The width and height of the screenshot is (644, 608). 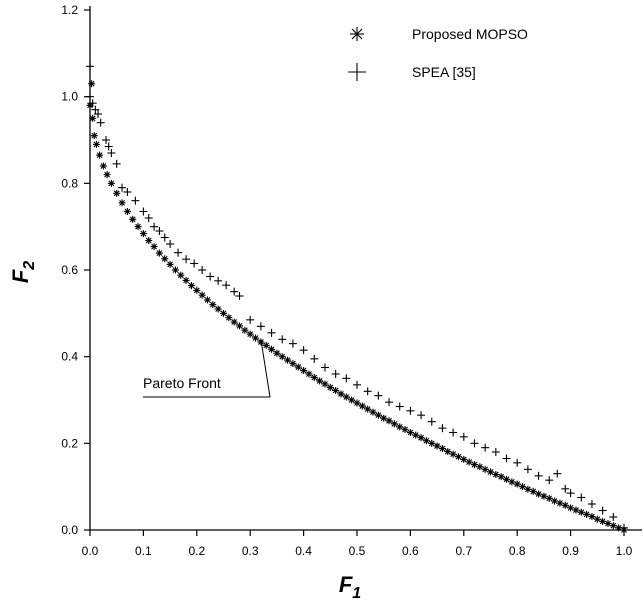 What do you see at coordinates (438, 53) in the screenshot?
I see `legend: Proposed MOPSO SPEA [35]` at bounding box center [438, 53].